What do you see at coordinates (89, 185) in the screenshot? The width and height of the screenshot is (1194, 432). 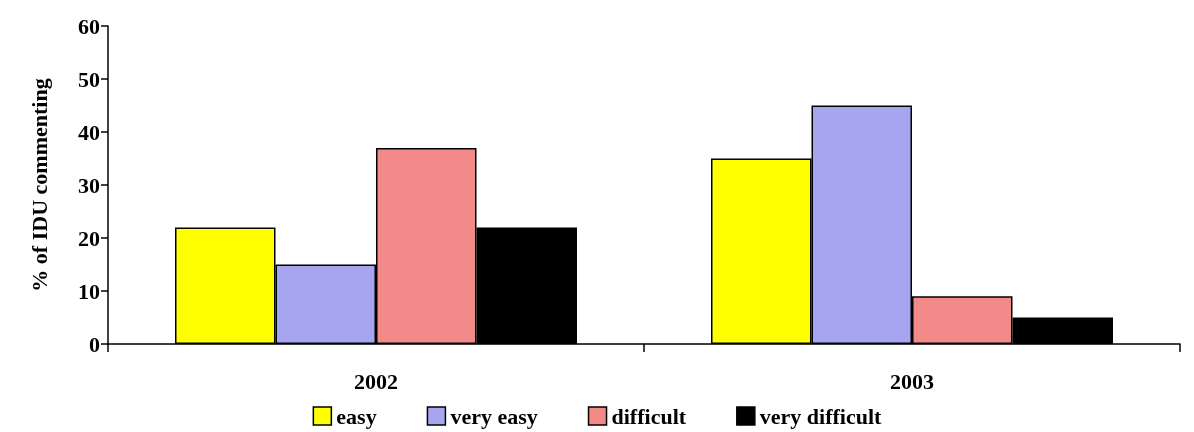 I see `y-tick-label: 30` at bounding box center [89, 185].